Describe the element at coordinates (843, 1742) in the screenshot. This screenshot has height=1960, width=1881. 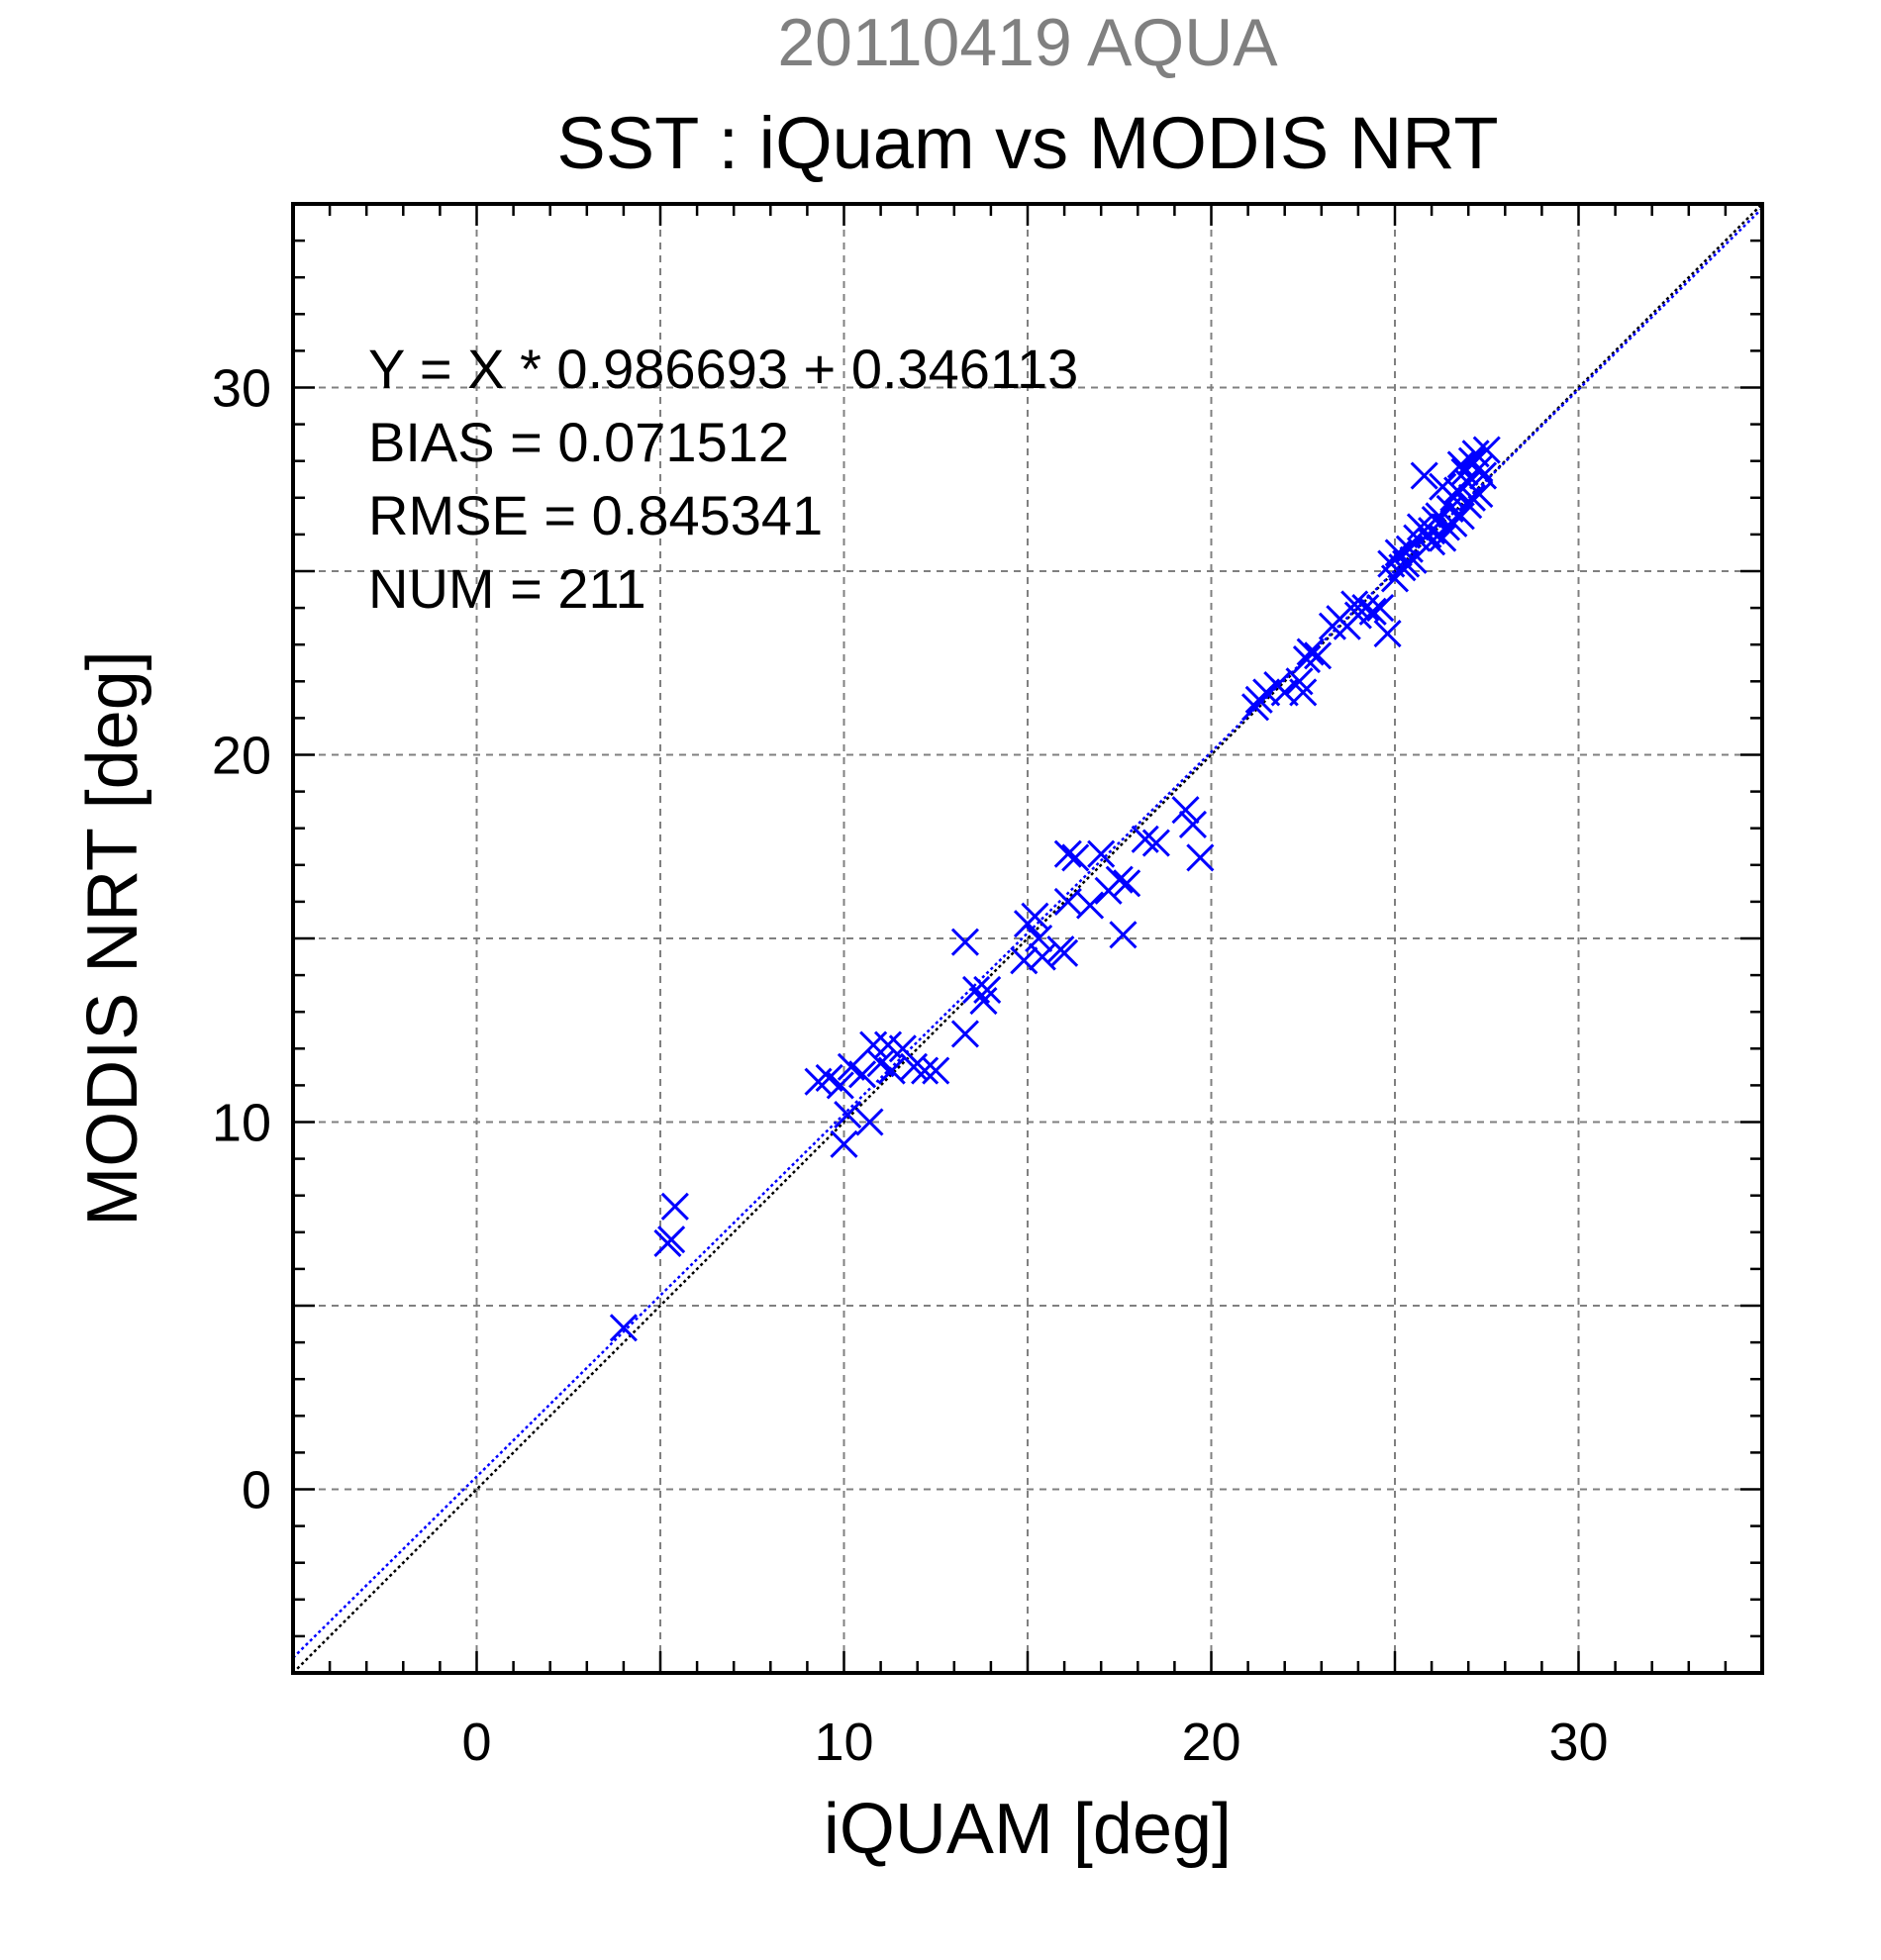
I see `x-tick-label: 10` at that location.